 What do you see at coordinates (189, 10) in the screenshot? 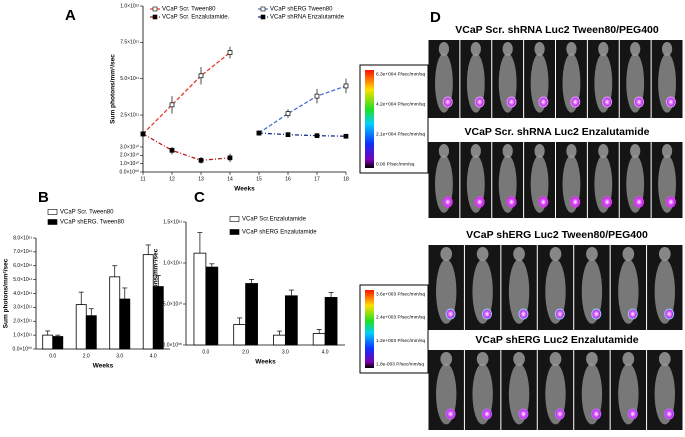
I see `legend-label: VCaP Scr. Tween80` at bounding box center [189, 10].